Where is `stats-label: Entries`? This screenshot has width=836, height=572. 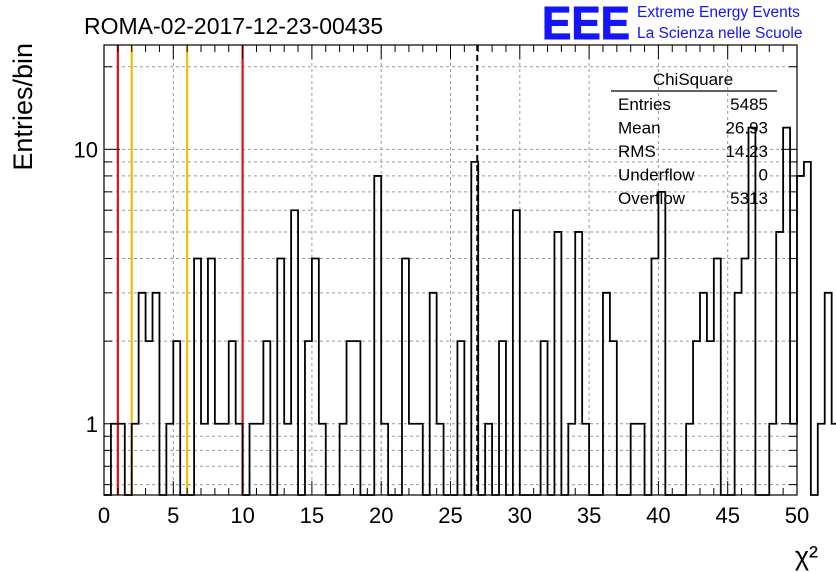
stats-label: Entries is located at coordinates (644, 104).